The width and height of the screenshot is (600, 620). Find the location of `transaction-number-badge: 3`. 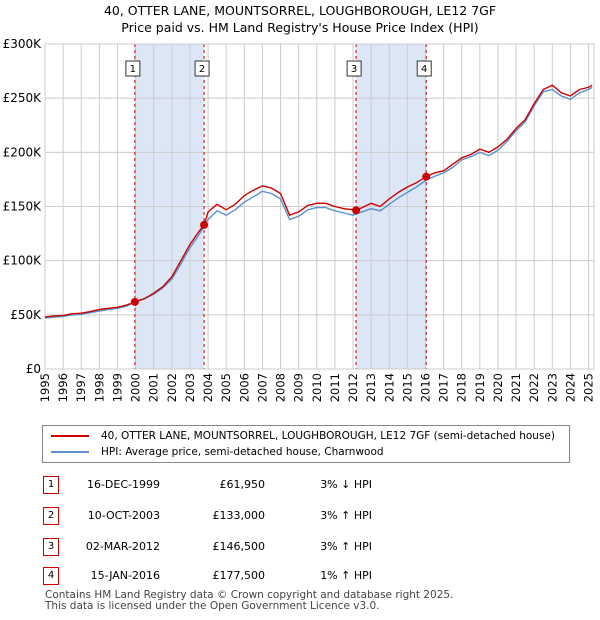

transaction-number-badge: 3 is located at coordinates (51, 547).